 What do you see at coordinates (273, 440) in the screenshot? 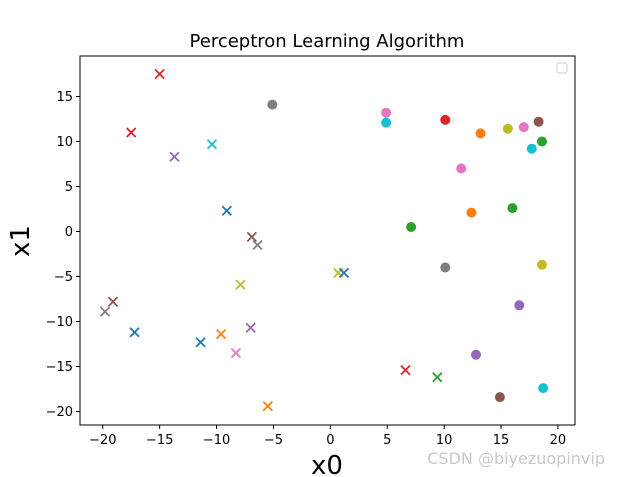
I see `x-tick-label: −5` at bounding box center [273, 440].